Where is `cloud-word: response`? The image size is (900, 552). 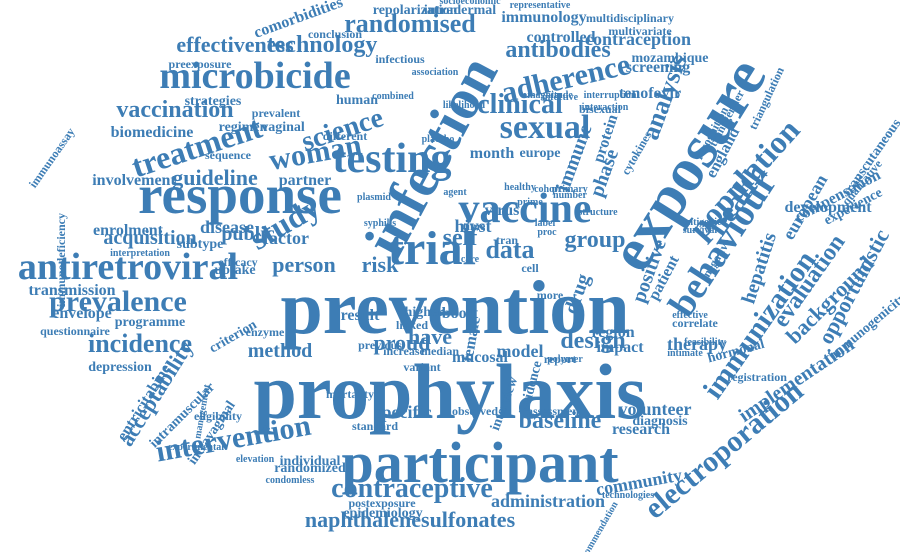
cloud-word: response is located at coordinates (240, 194).